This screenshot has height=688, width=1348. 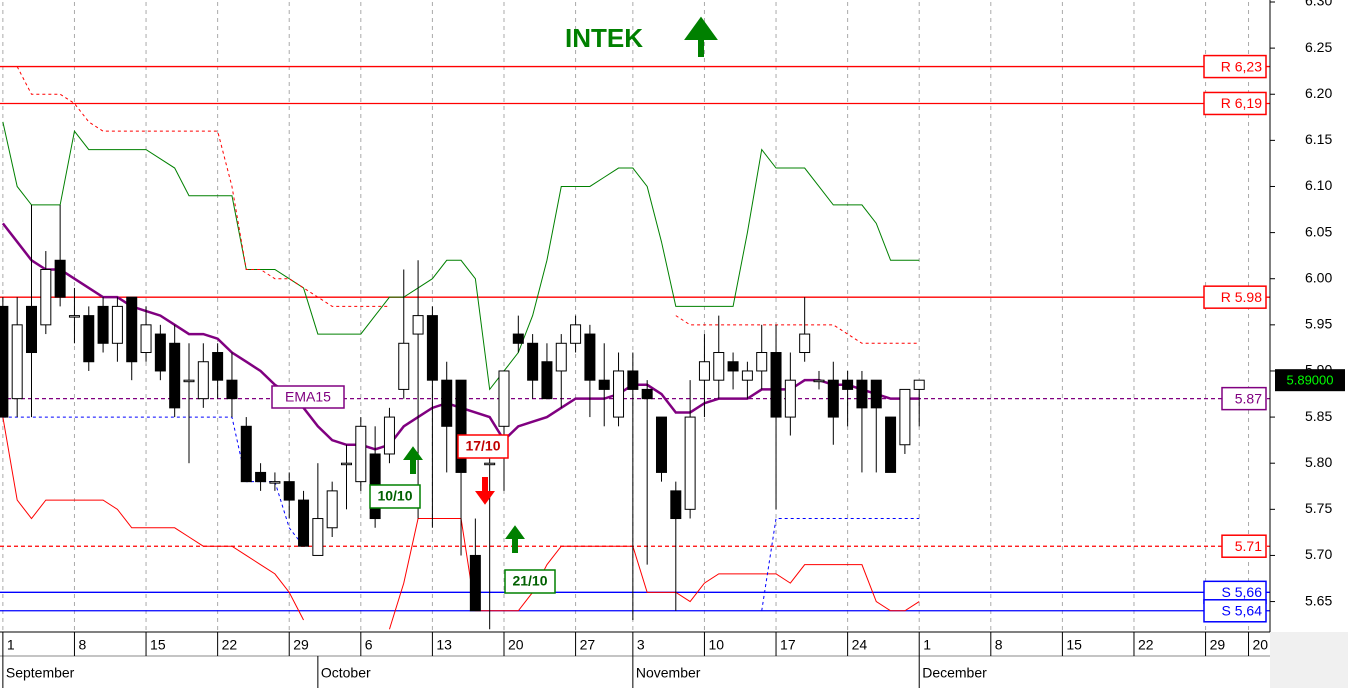 What do you see at coordinates (1318, 554) in the screenshot?
I see `y-tick-label: 5.70` at bounding box center [1318, 554].